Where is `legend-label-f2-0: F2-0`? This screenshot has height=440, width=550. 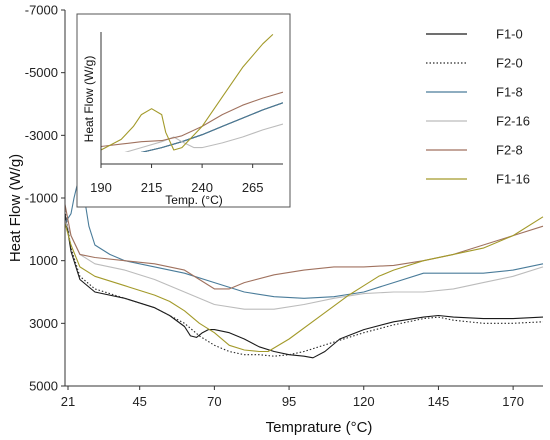 legend-label-f2-0: F2-0 is located at coordinates (509, 63).